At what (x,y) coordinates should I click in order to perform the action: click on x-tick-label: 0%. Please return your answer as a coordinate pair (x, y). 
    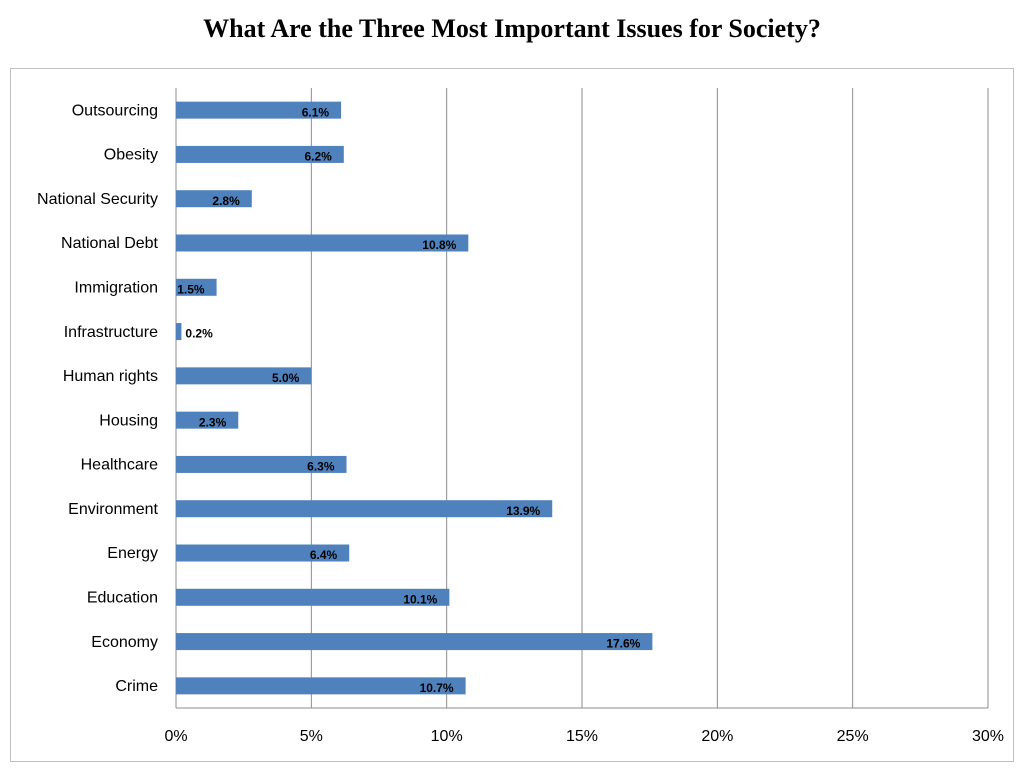
    Looking at the image, I should click on (175, 736).